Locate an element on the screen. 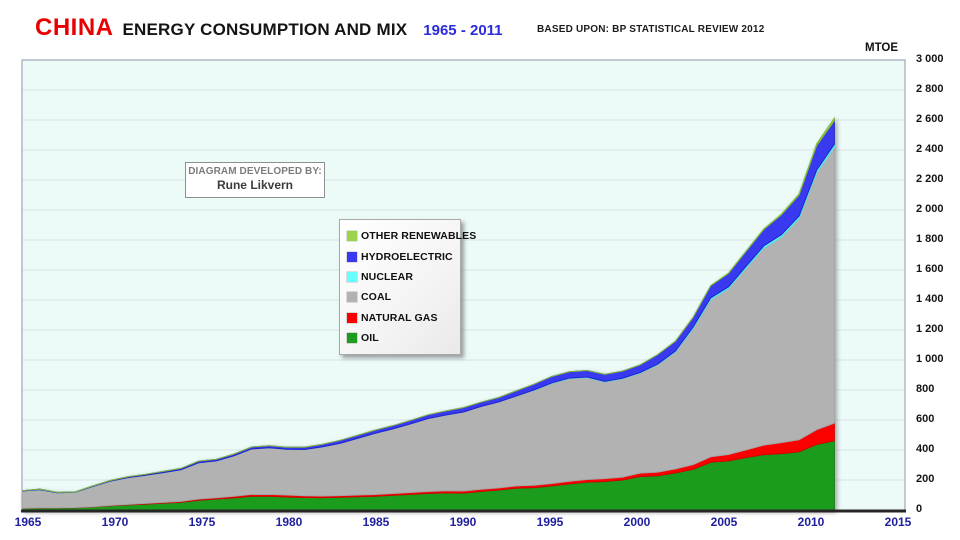 This screenshot has height=540, width=960. legend-item-nuclear: NUCLEAR is located at coordinates (401, 277).